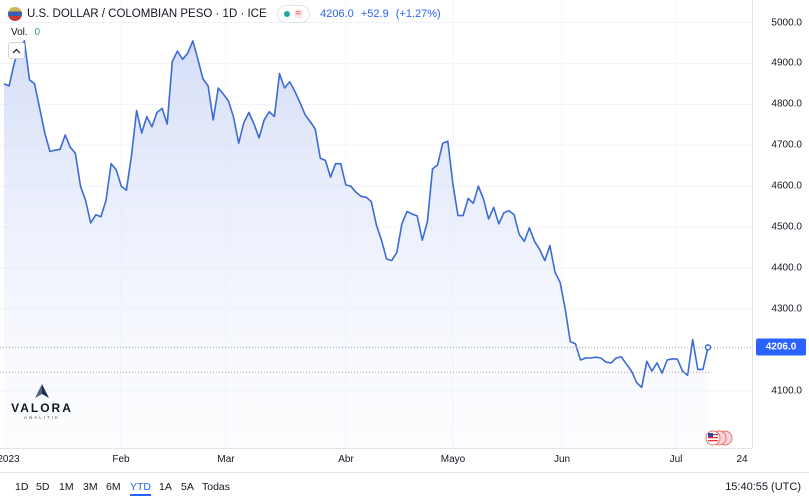  I want to click on time-tick-label: 2023, so click(10, 459).